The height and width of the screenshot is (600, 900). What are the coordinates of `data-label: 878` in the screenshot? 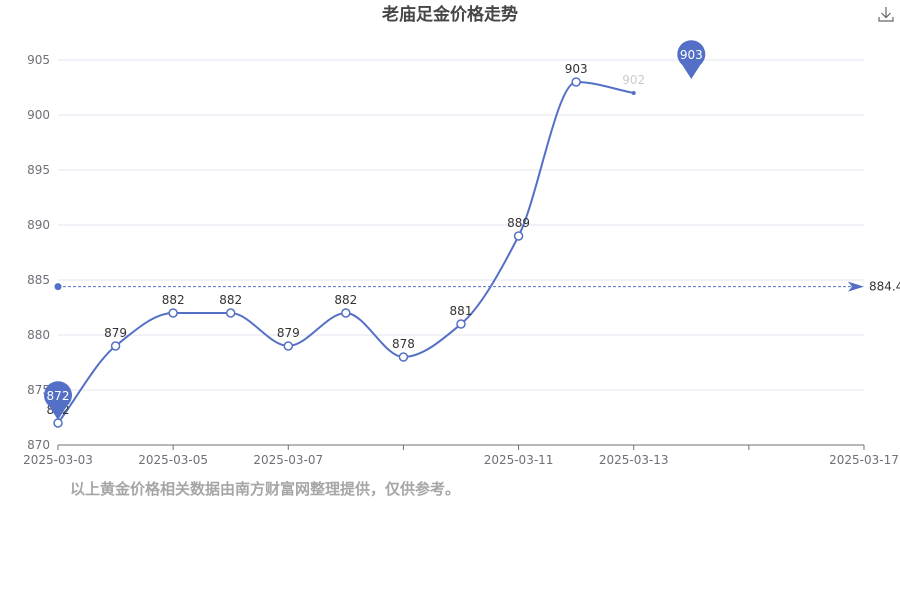 It's located at (403, 344).